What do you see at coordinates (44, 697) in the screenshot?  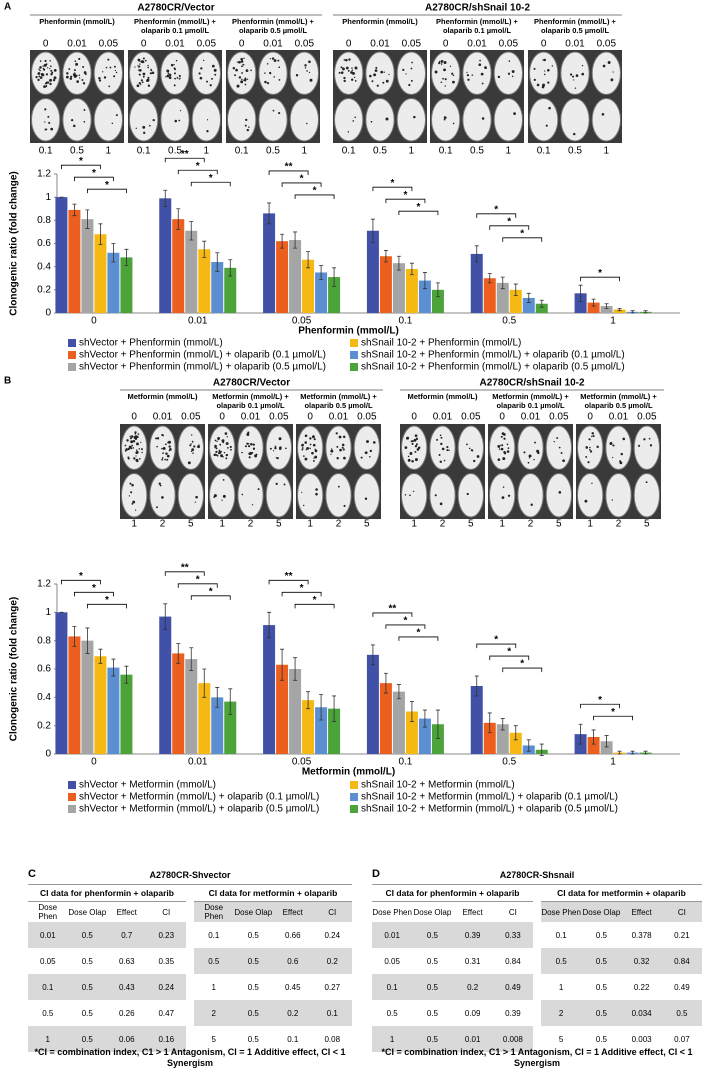 I see `y-tick-label: 0.4` at bounding box center [44, 697].